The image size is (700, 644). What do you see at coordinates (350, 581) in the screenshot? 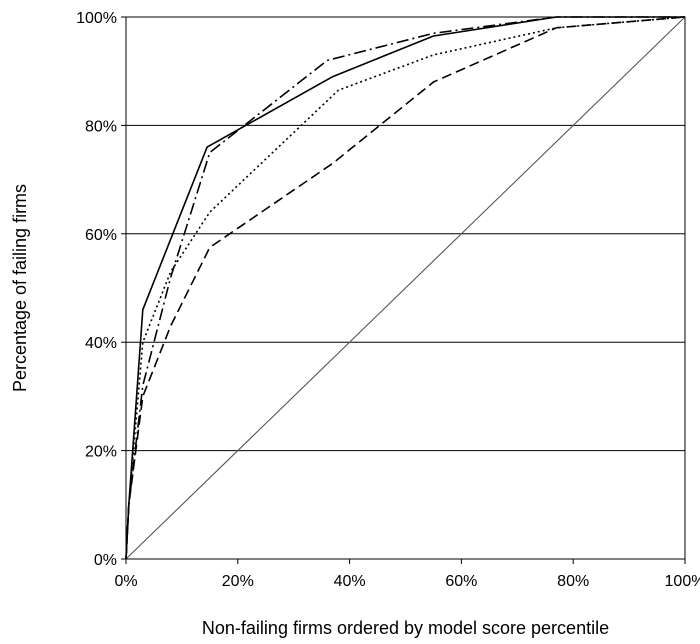
I see `x-tick-label: 40%` at bounding box center [350, 581].